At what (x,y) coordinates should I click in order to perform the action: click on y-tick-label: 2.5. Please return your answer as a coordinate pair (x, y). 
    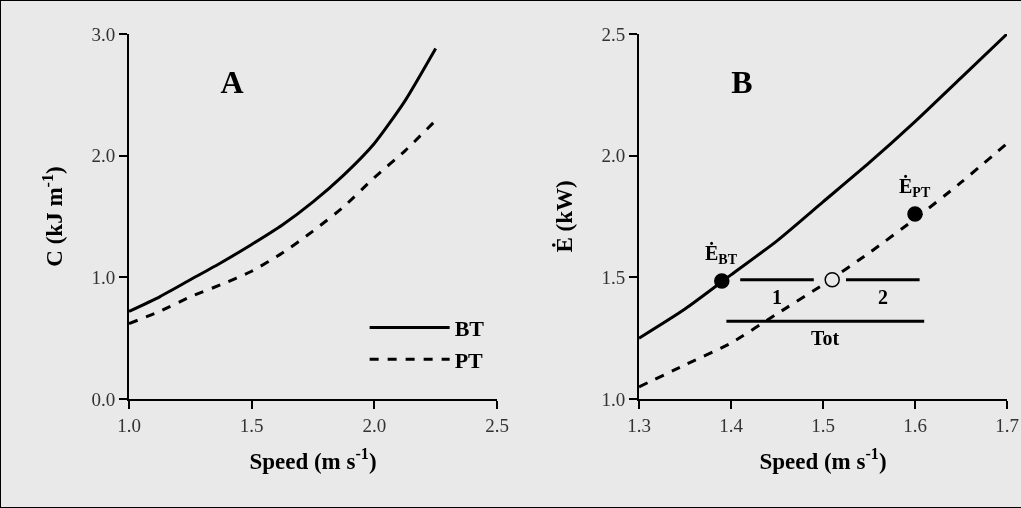
    Looking at the image, I should click on (613, 34).